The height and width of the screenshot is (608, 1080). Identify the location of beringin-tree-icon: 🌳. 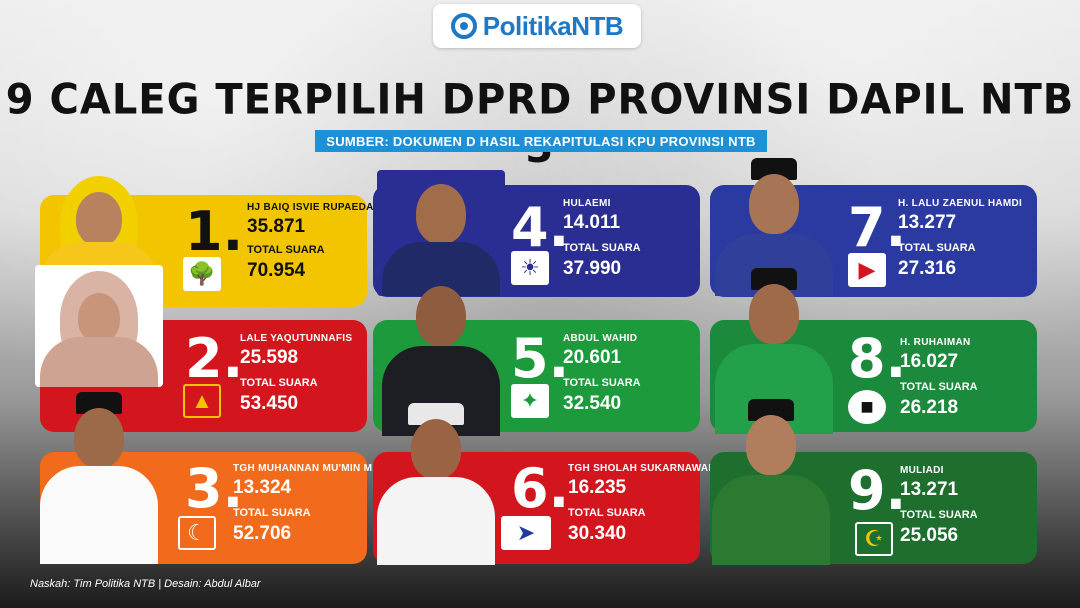
(202, 274).